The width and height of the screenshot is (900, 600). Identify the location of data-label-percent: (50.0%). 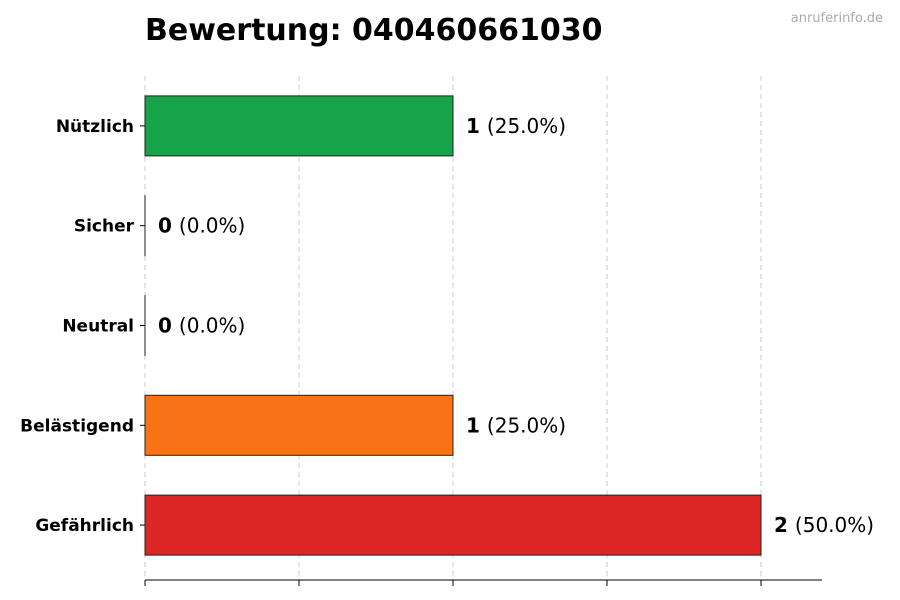
(834, 525).